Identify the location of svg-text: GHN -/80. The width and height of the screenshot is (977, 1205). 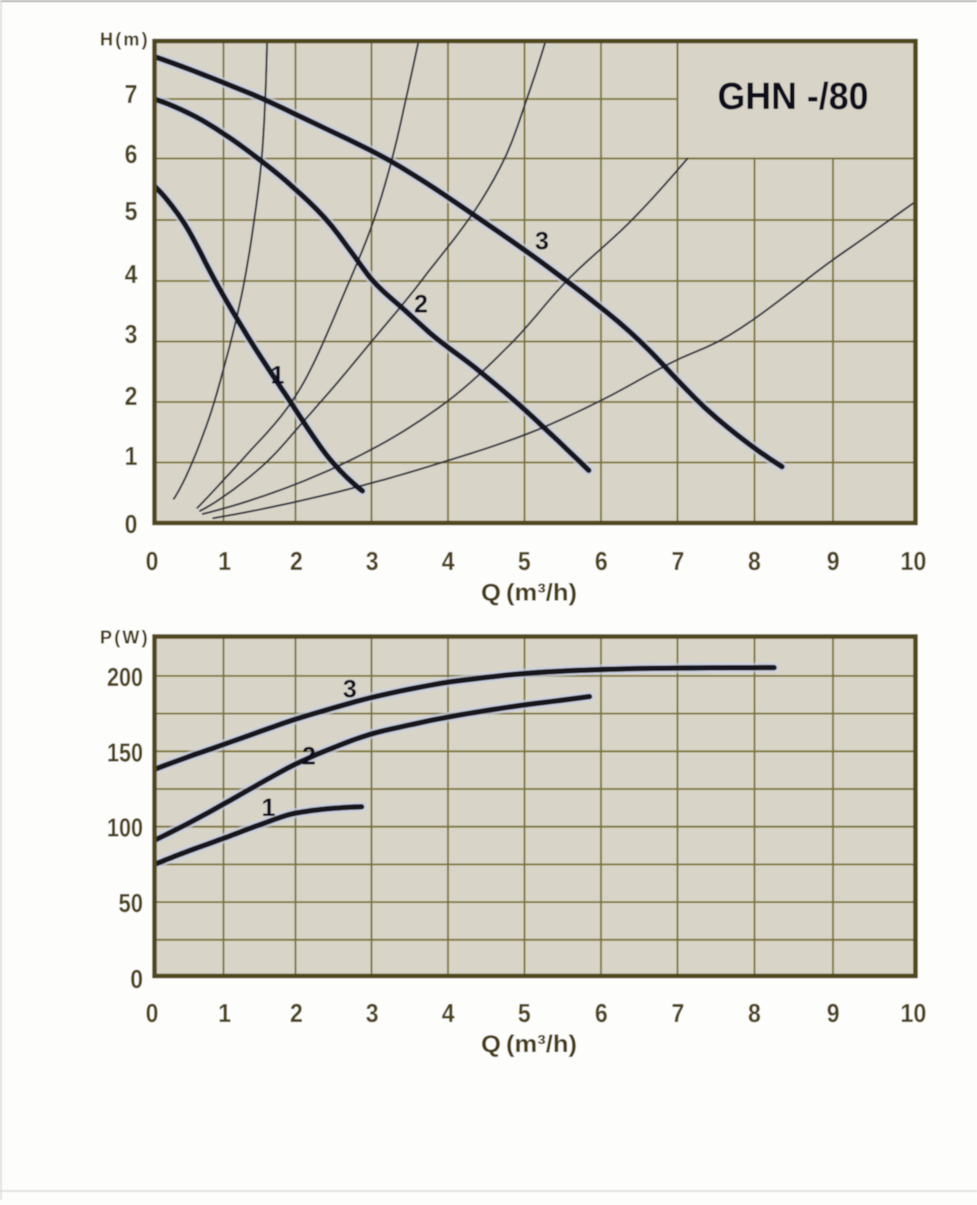
(793, 97).